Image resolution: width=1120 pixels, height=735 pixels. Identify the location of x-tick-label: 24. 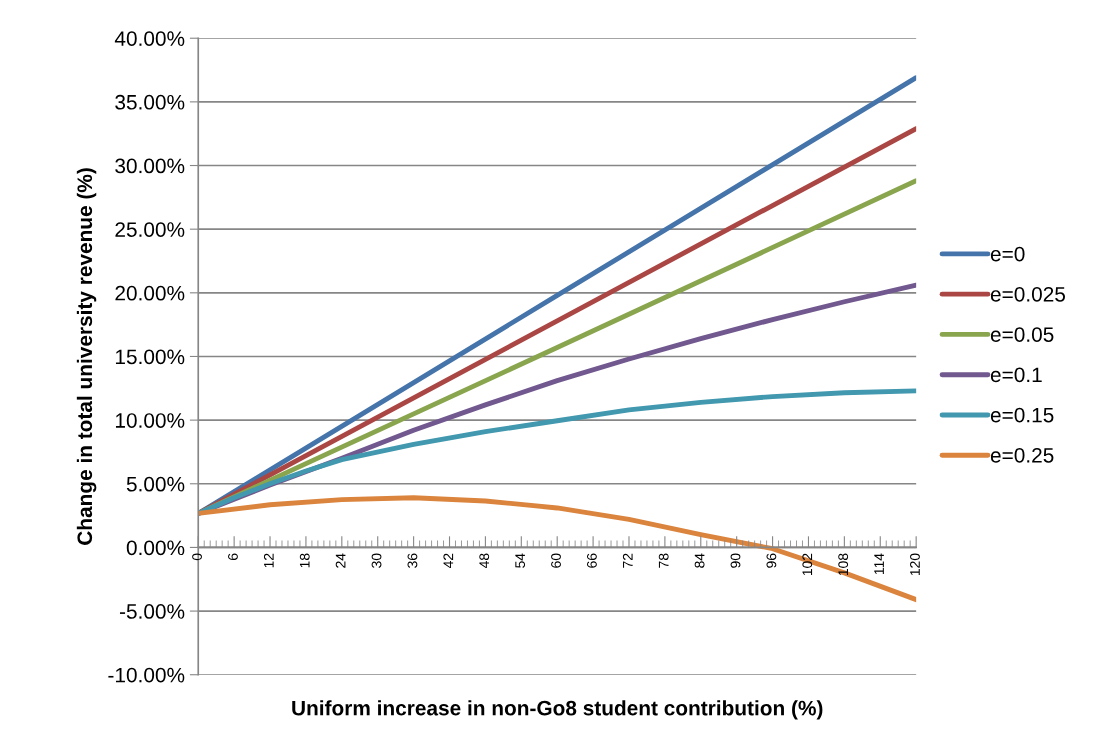
(340, 560).